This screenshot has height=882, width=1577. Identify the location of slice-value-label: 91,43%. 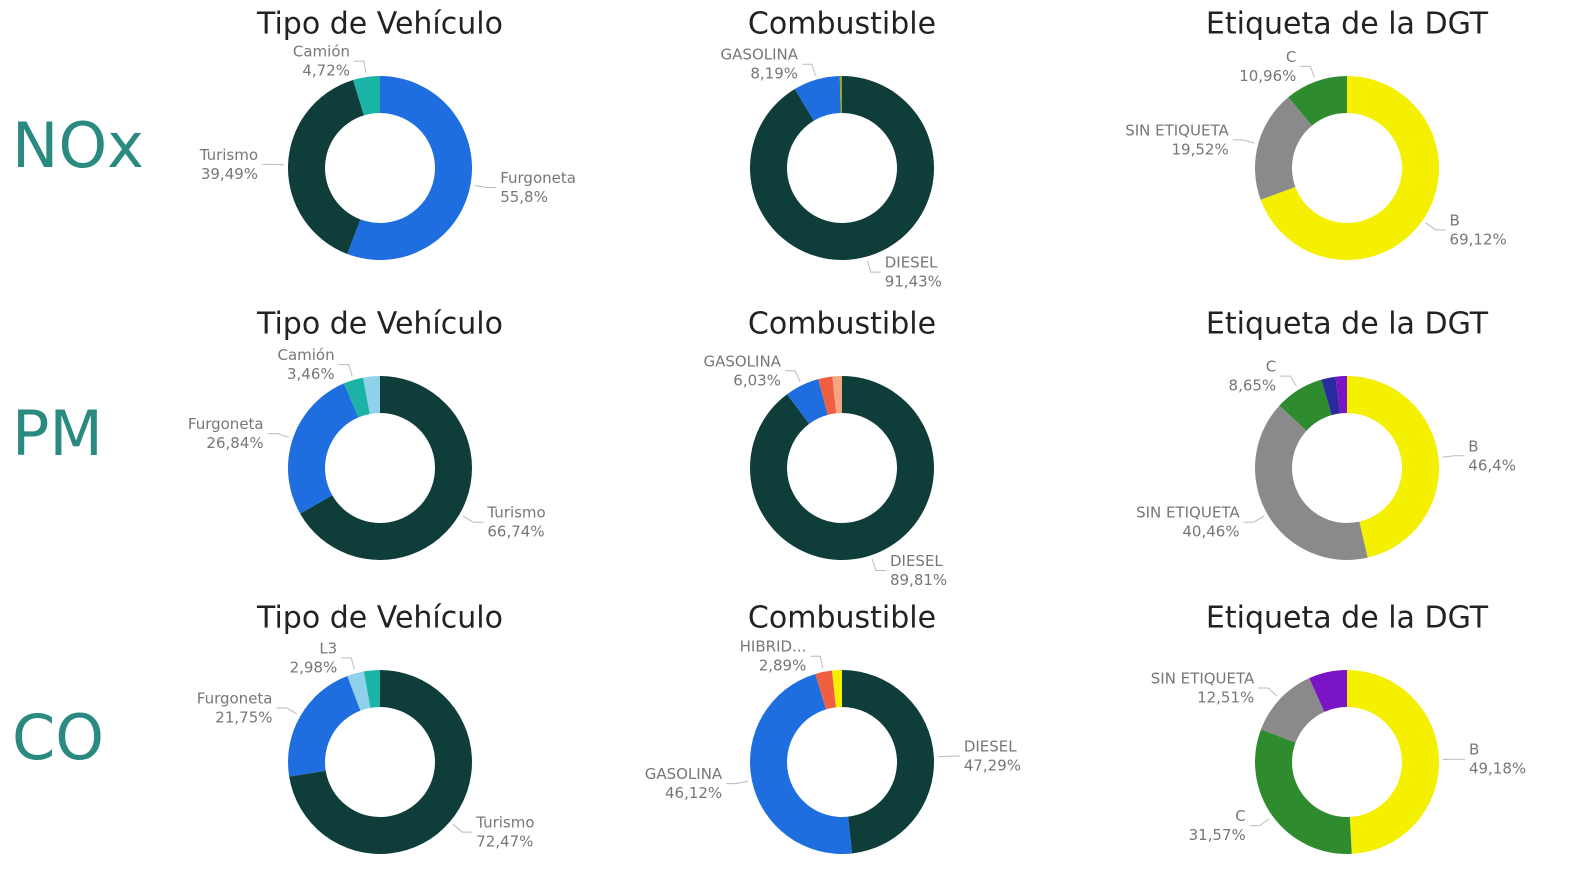
(913, 282).